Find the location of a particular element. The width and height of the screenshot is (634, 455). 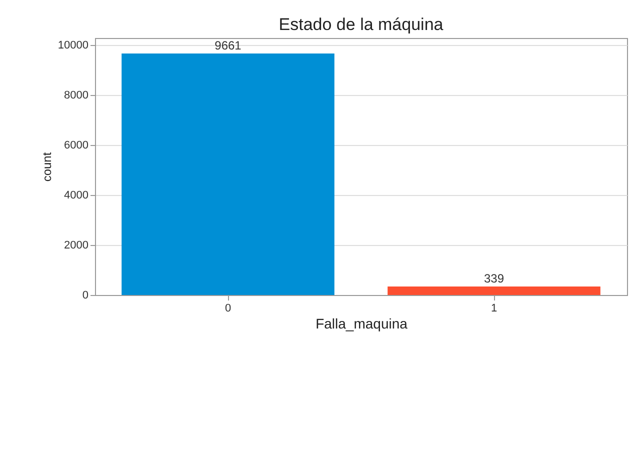

data-label: 339 is located at coordinates (494, 279).